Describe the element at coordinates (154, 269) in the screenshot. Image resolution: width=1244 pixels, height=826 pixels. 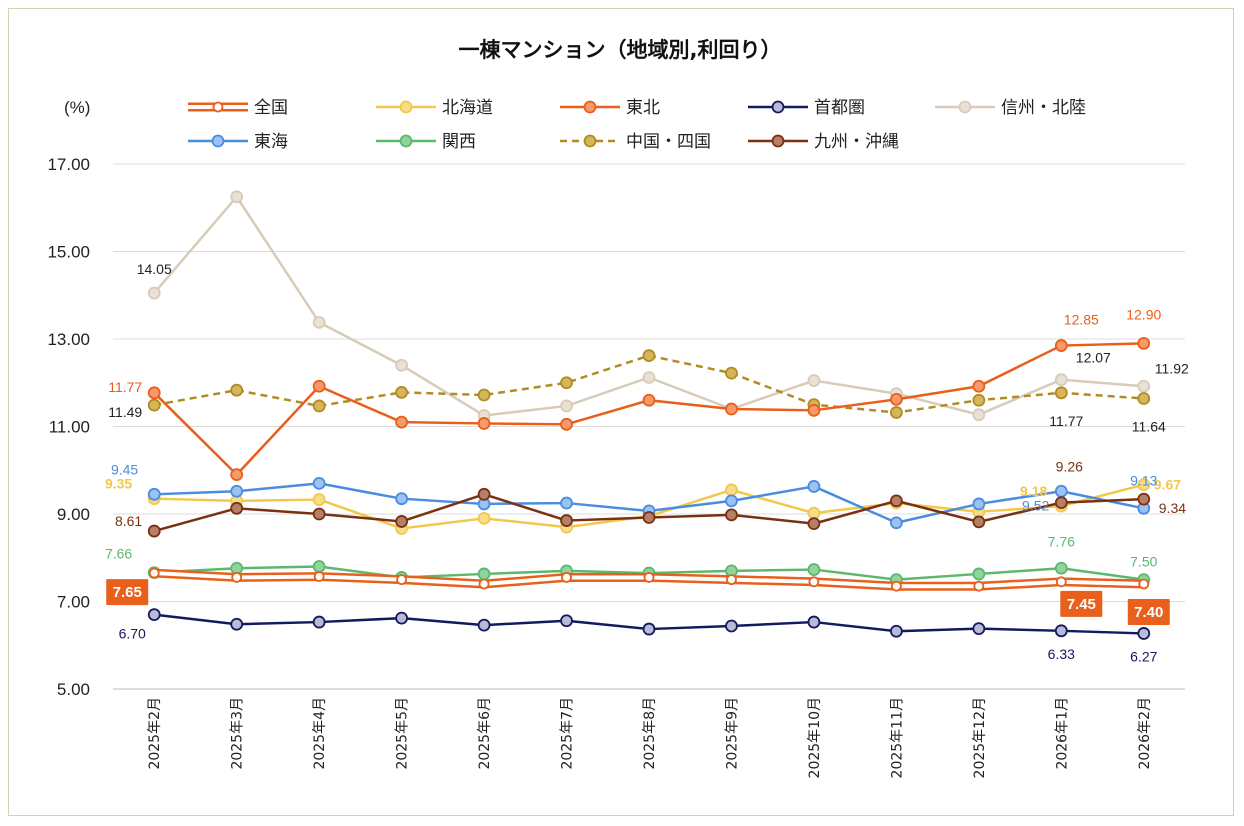
I see `data-label-text: 14.05` at that location.